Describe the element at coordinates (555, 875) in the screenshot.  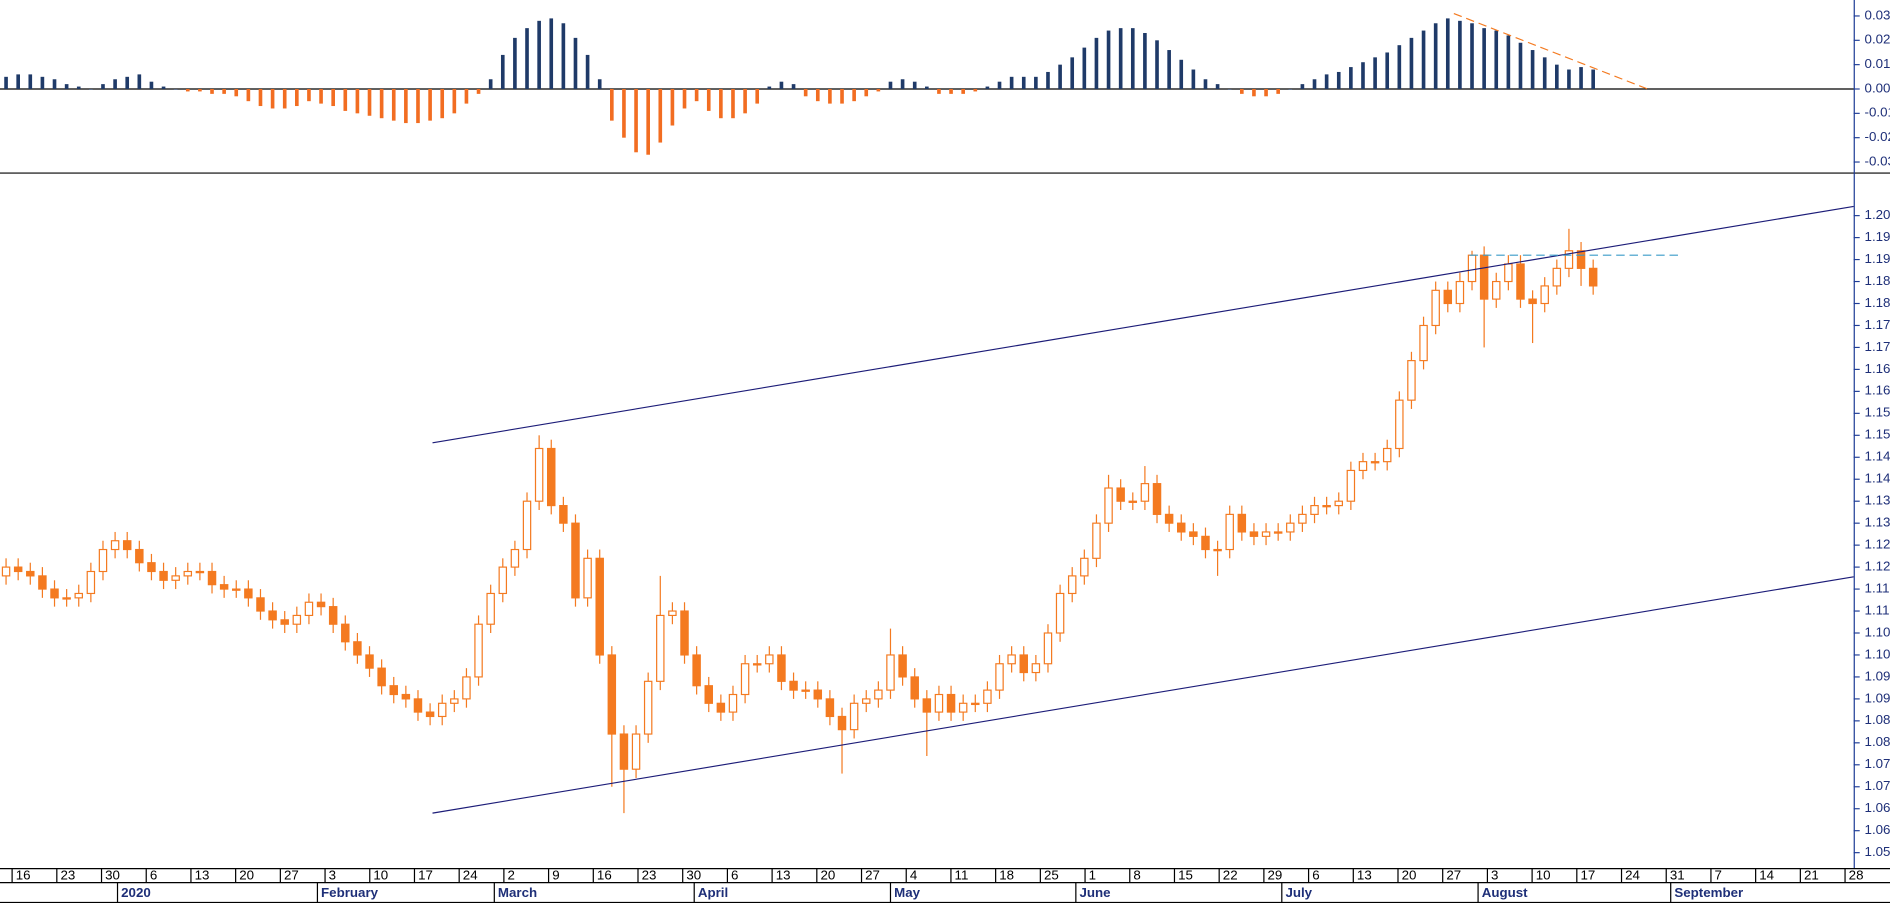
I see `x-tick-label: 9` at that location.